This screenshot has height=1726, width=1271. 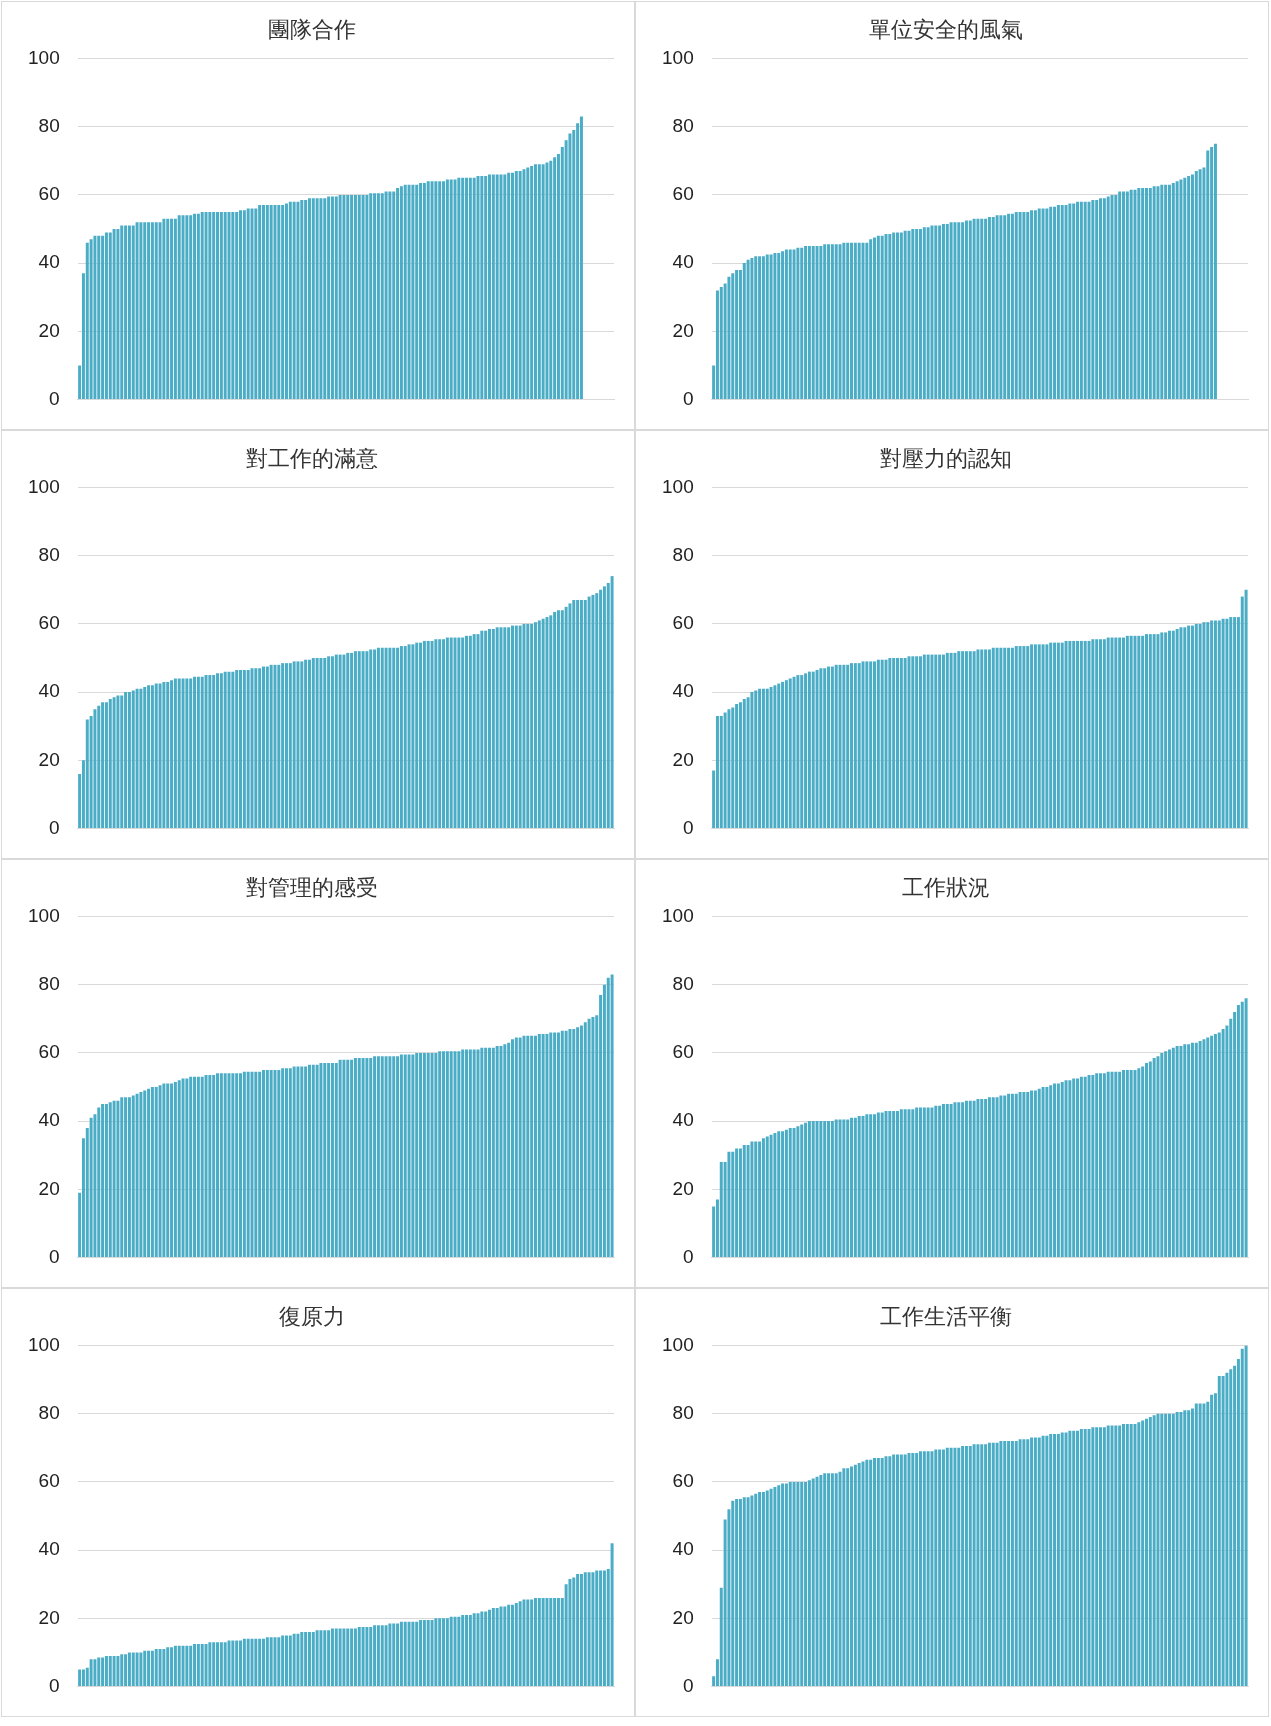 What do you see at coordinates (49, 194) in the screenshot?
I see `y-tick-label: 60` at bounding box center [49, 194].